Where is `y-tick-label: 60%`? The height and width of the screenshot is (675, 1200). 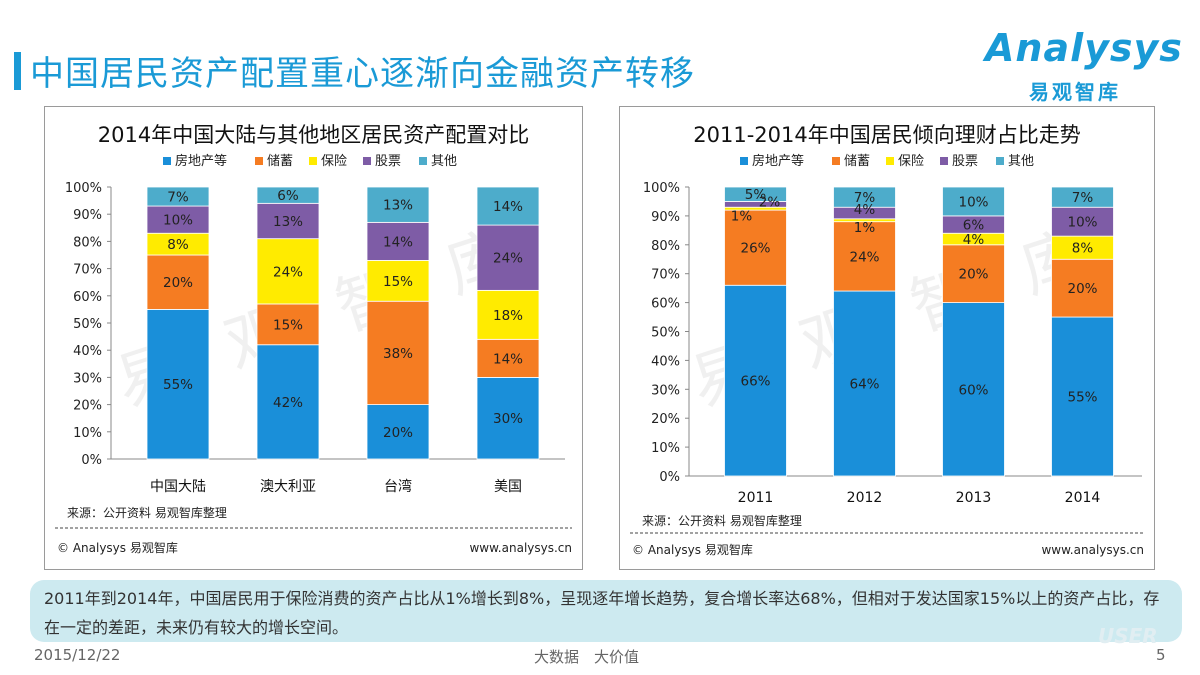 y-tick-label: 60% is located at coordinates (87, 297).